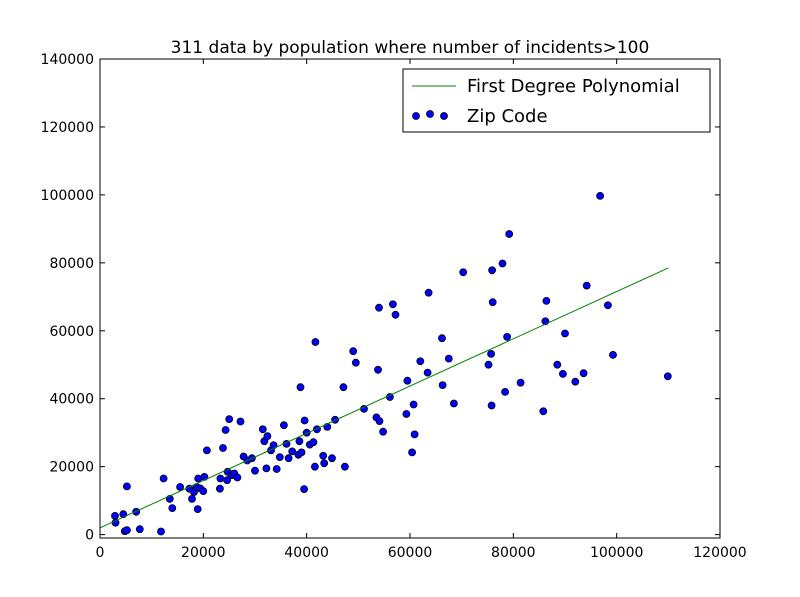  Describe the element at coordinates (513, 553) in the screenshot. I see `x-tick-label: 80000` at that location.